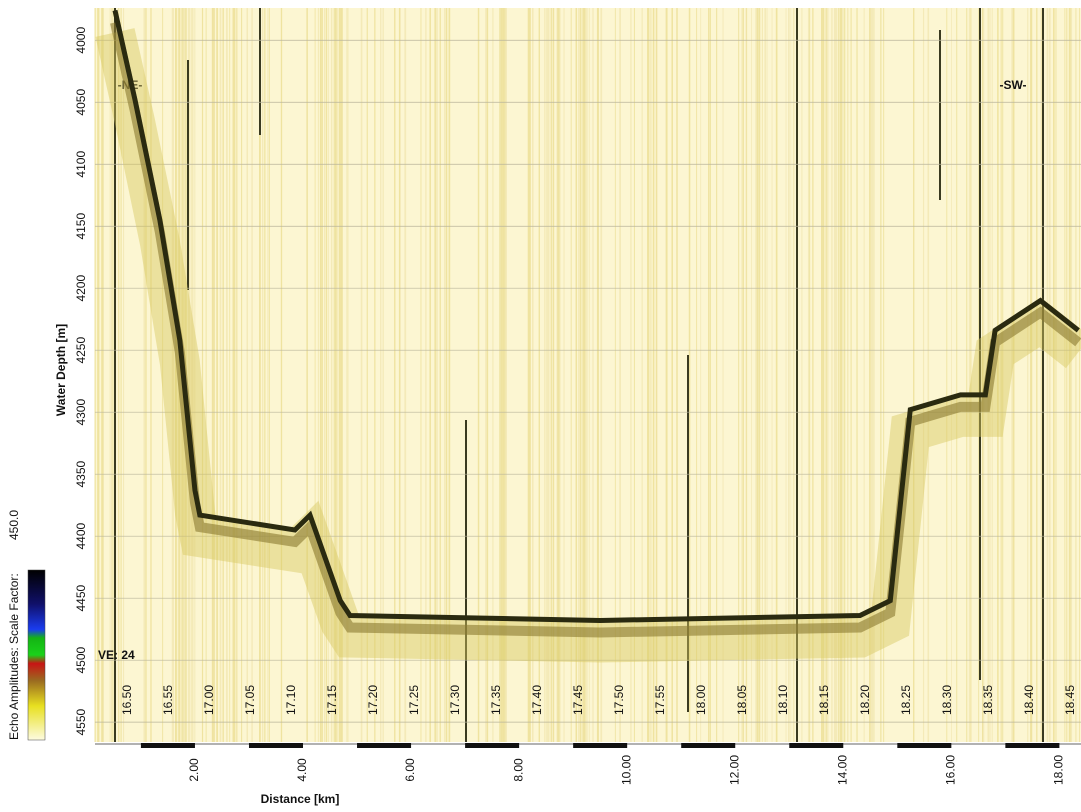 This screenshot has width=1081, height=812. Describe the element at coordinates (824, 700) in the screenshot. I see `time-label: 18.15` at that location.